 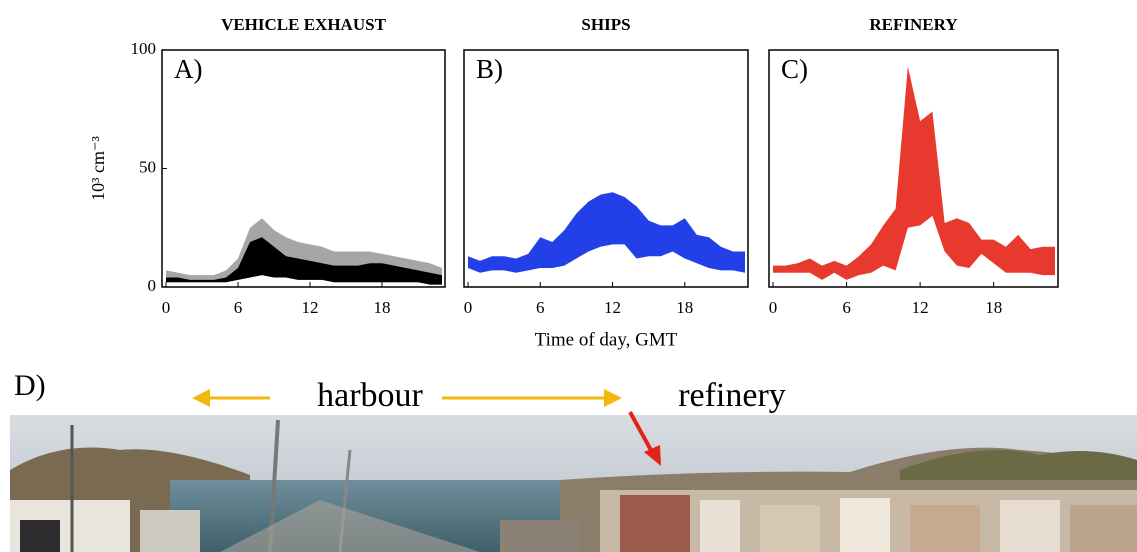 What do you see at coordinates (304, 24) in the screenshot?
I see `chart-title: VEHICLE EXHAUST` at bounding box center [304, 24].